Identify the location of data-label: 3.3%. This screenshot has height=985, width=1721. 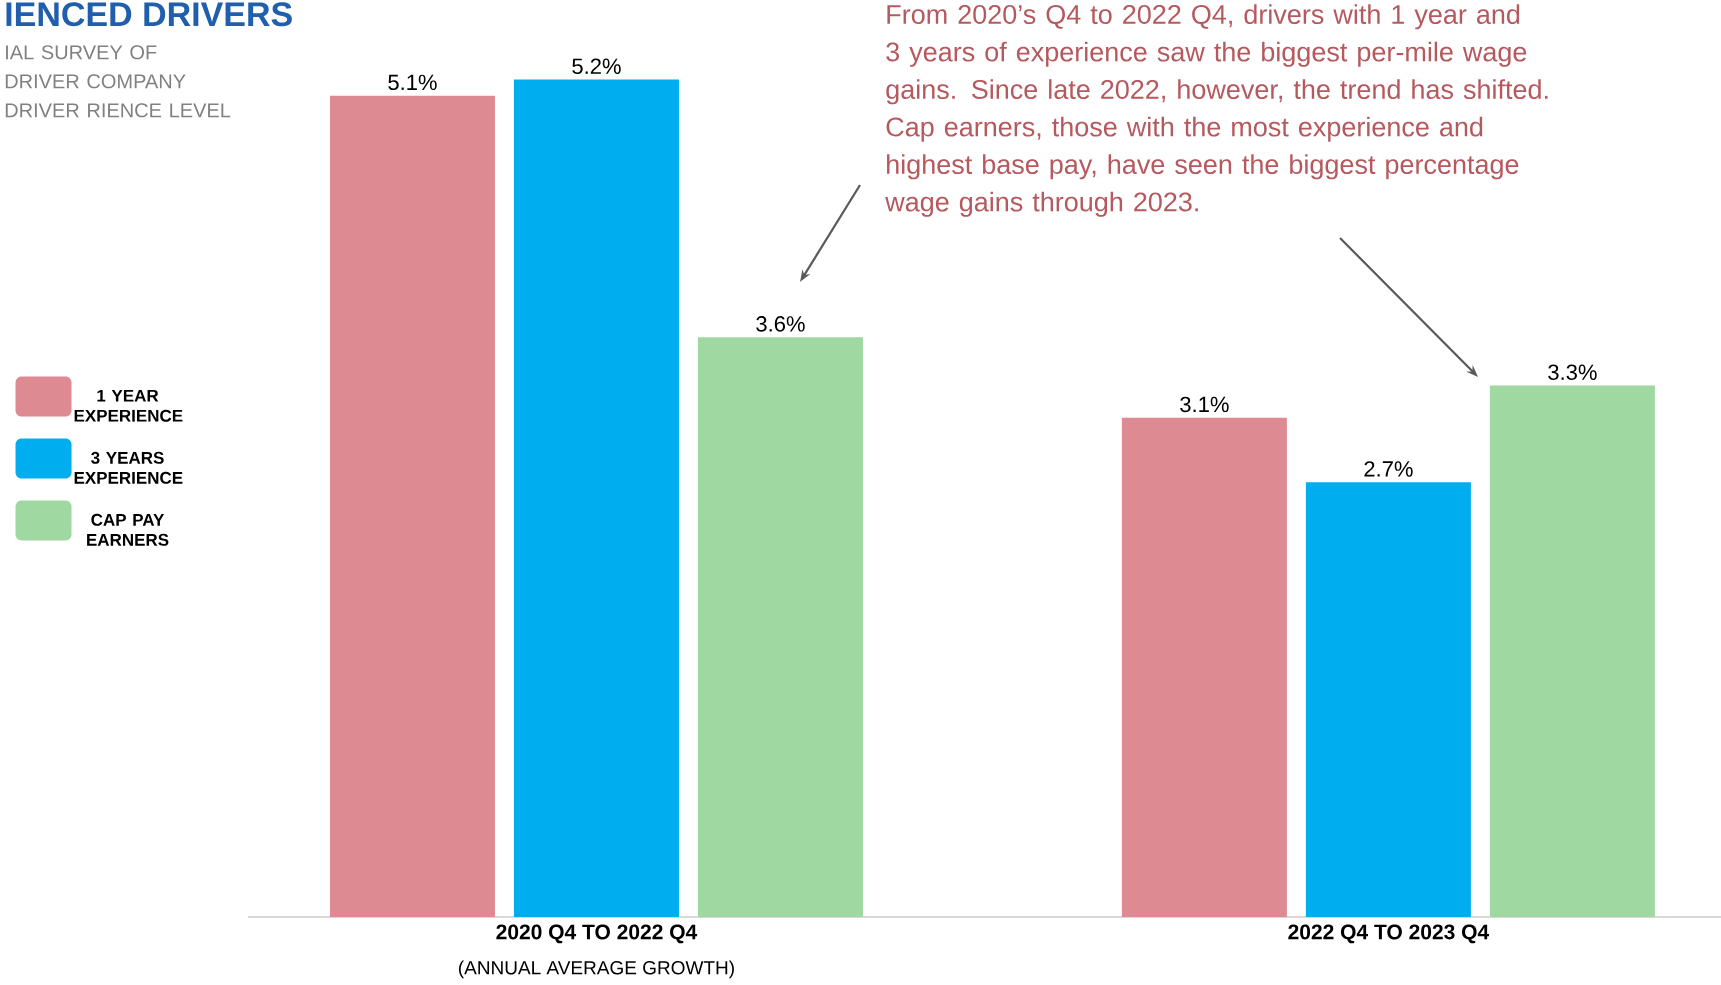
(1572, 372).